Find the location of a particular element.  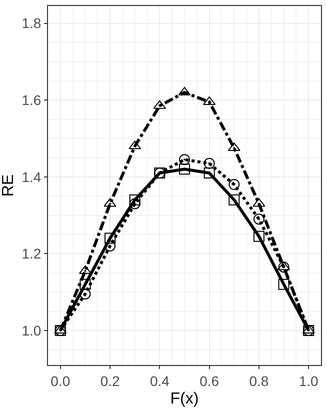

x-tick-label: 0.6 is located at coordinates (210, 380).